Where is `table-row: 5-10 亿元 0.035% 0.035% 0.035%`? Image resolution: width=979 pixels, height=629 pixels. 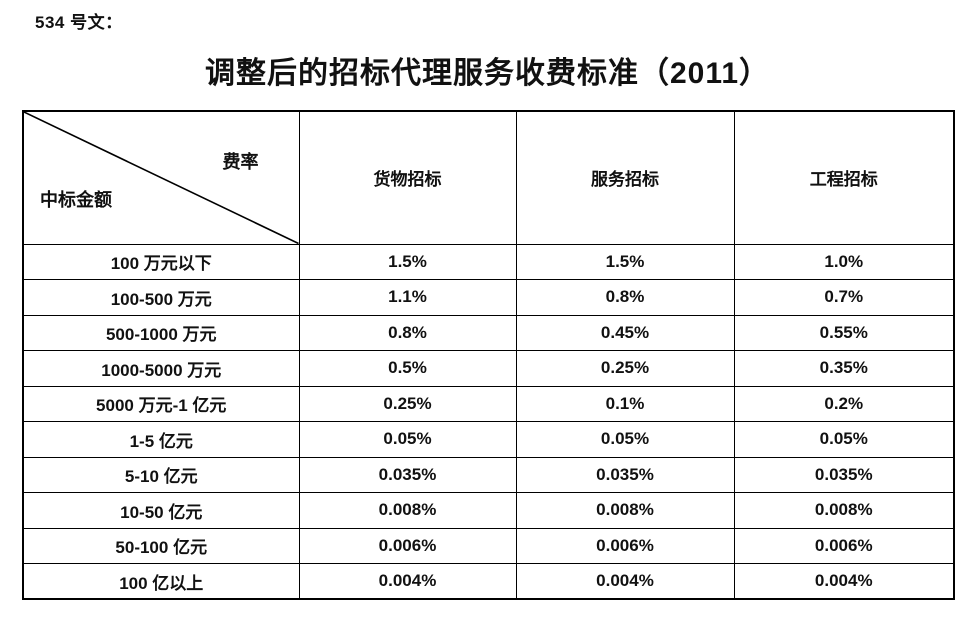 table-row: 5-10 亿元 0.035% 0.035% 0.035% is located at coordinates (488, 474).